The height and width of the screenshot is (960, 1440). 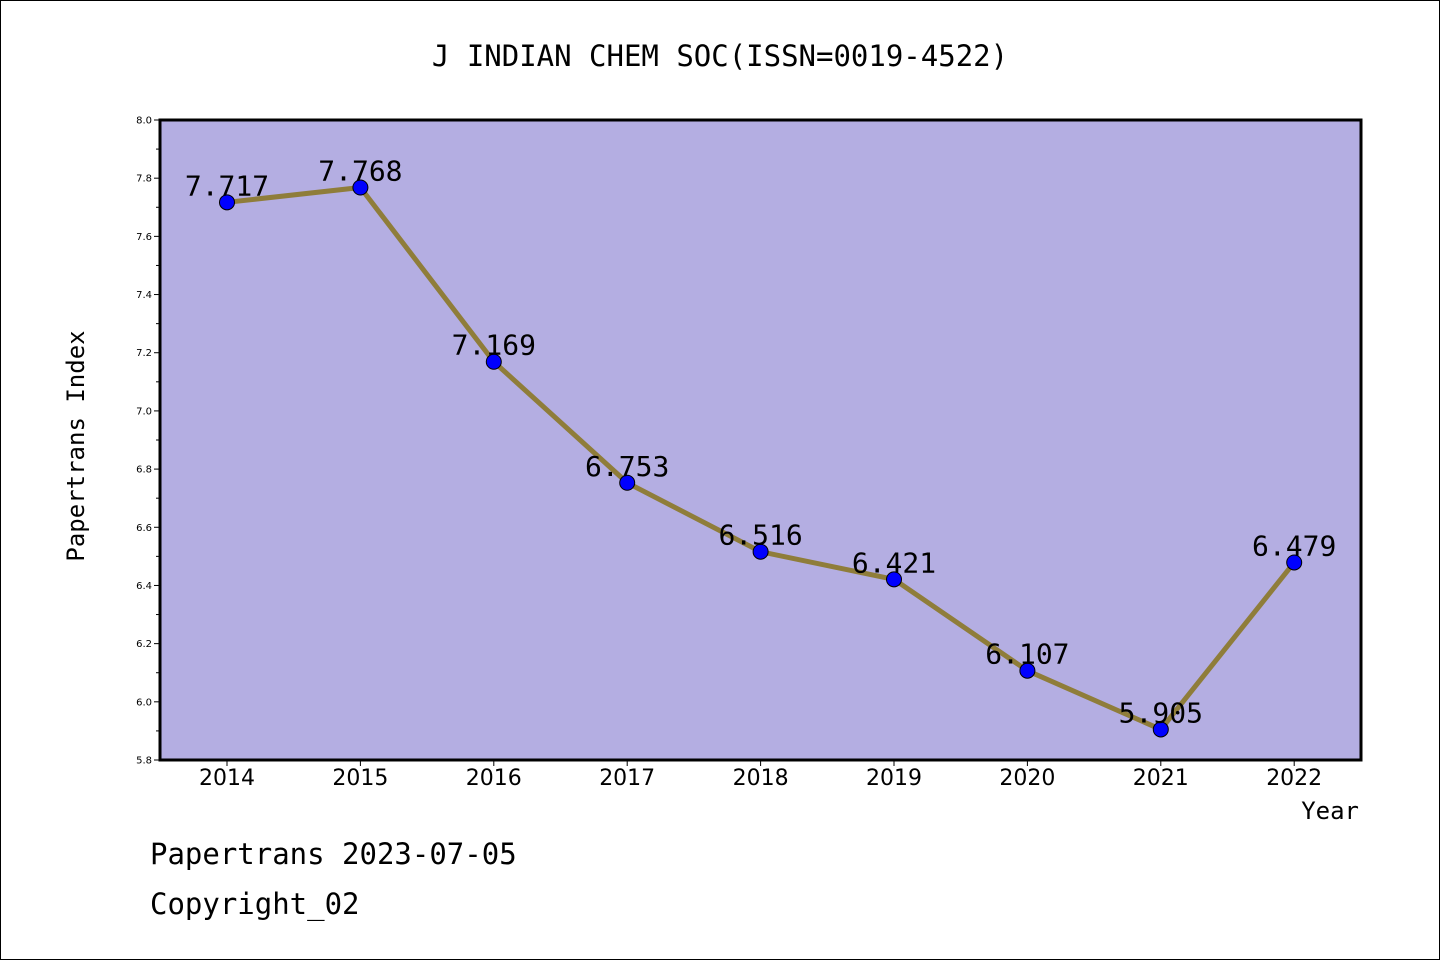 What do you see at coordinates (1330, 811) in the screenshot?
I see `x-axis-label: Year` at bounding box center [1330, 811].